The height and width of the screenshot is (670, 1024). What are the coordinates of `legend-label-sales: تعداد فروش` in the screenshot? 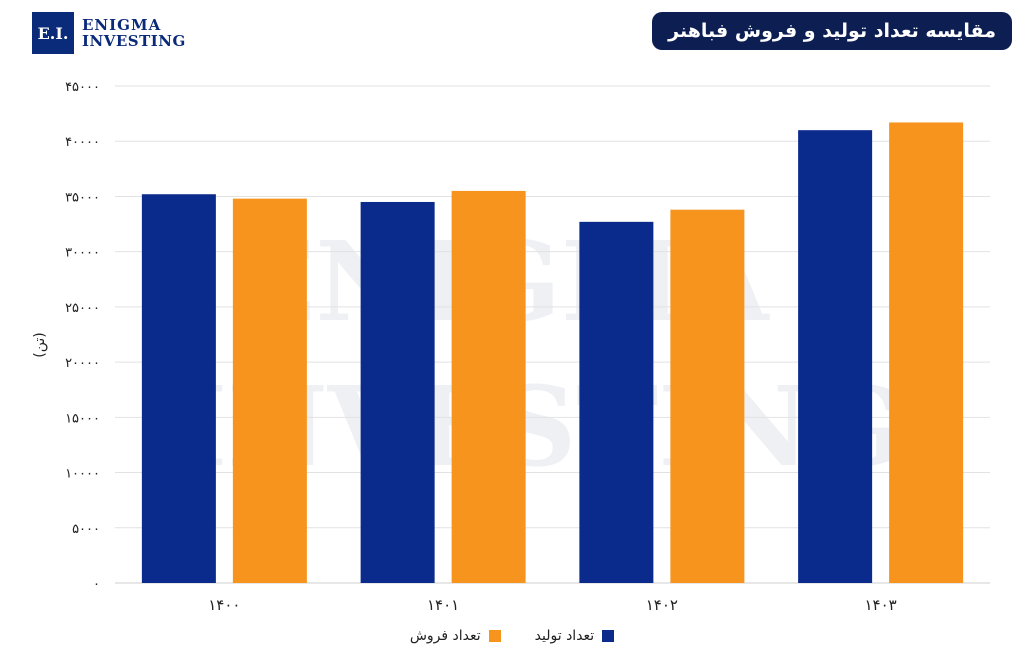 It's located at (445, 636).